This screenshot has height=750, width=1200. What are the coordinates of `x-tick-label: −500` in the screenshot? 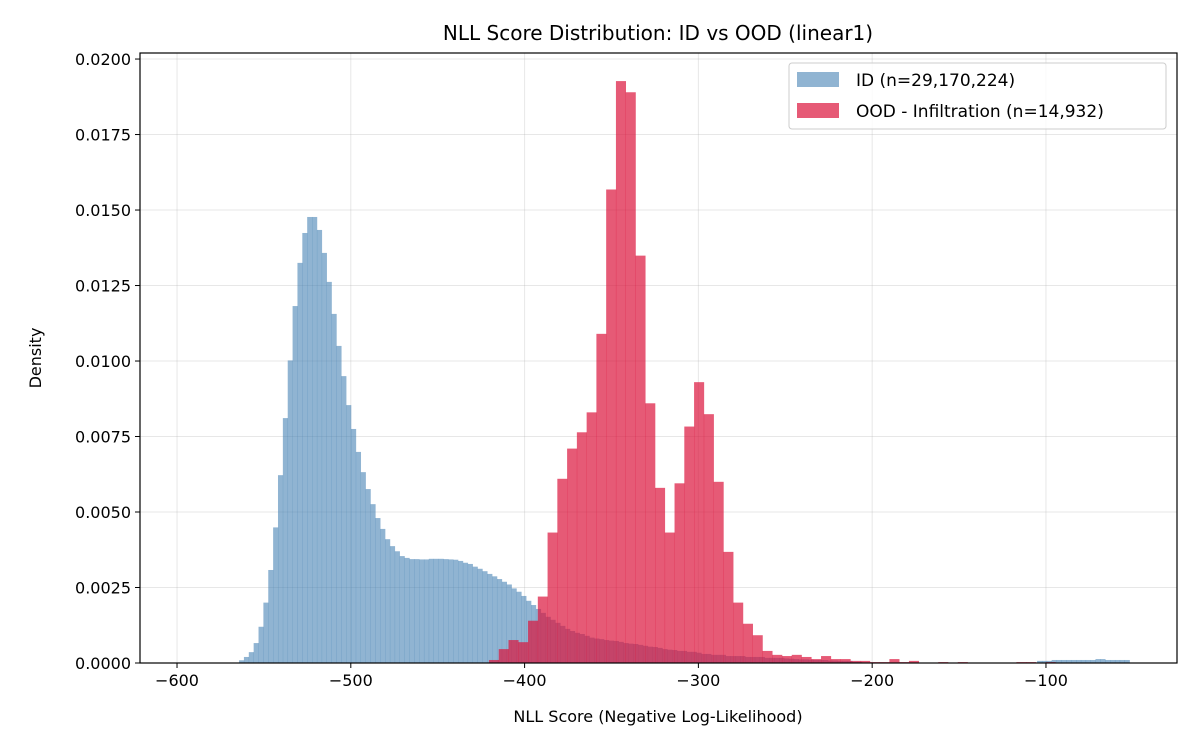 It's located at (351, 680).